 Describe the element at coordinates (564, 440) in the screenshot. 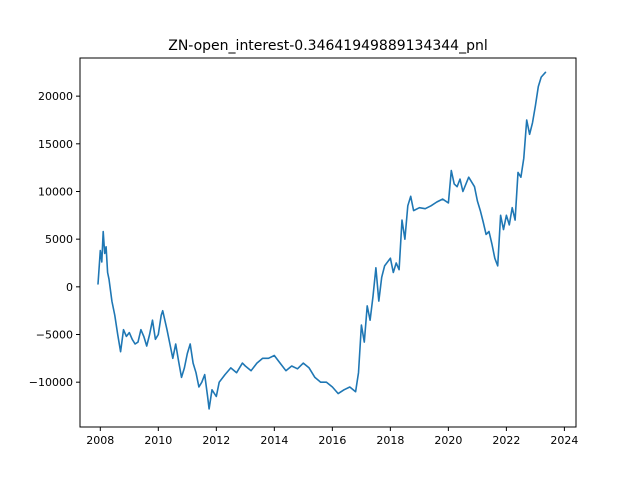

I see `x-tick-label: 2024` at that location.